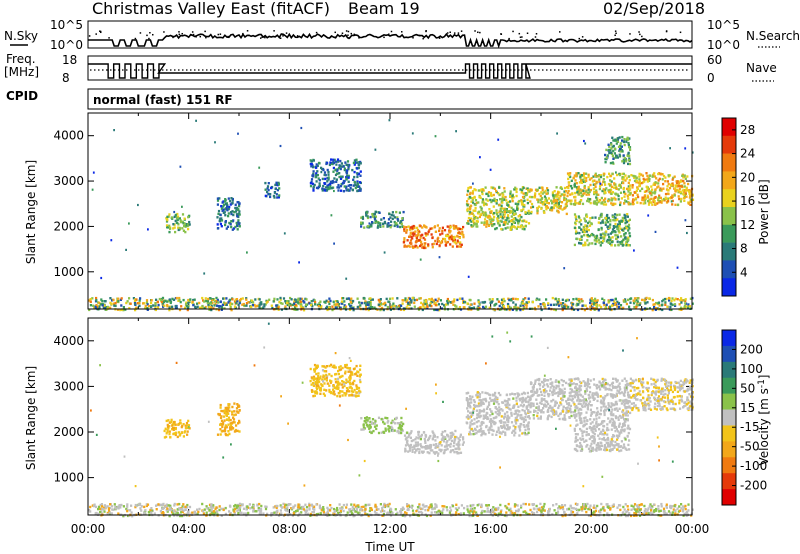 This screenshot has height=554, width=800. Describe the element at coordinates (773, 36) in the screenshot. I see `nsearch-label: N.Search` at that location.